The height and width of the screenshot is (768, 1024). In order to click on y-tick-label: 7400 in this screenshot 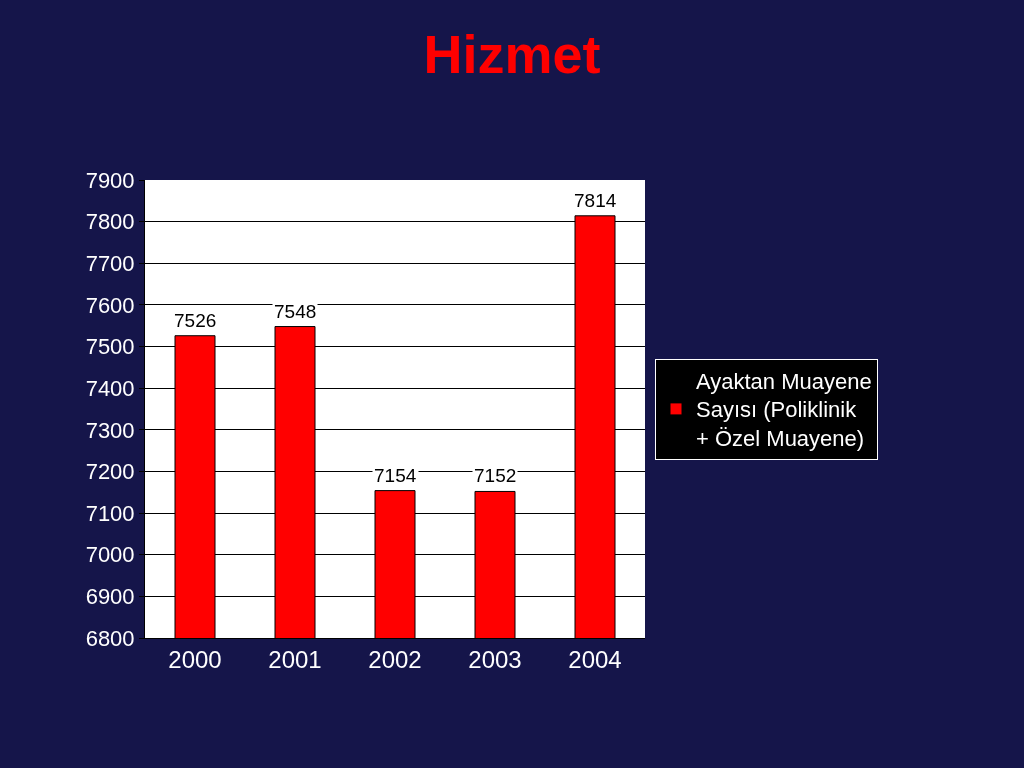, I will do `click(110, 388)`.